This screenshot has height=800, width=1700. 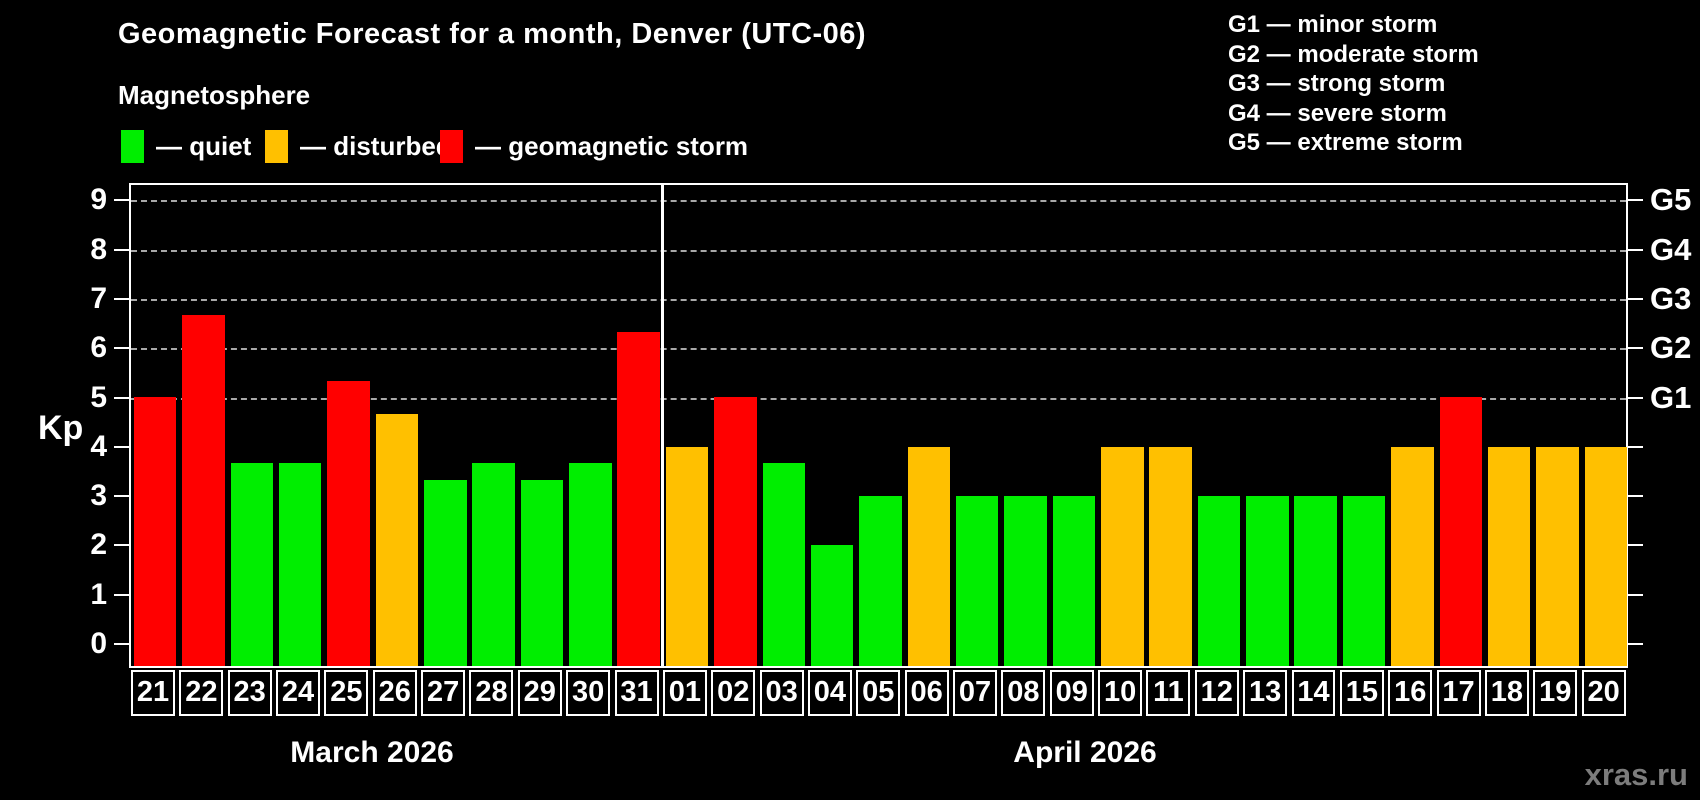 What do you see at coordinates (1635, 348) in the screenshot?
I see `right-tick-kp6` at bounding box center [1635, 348].